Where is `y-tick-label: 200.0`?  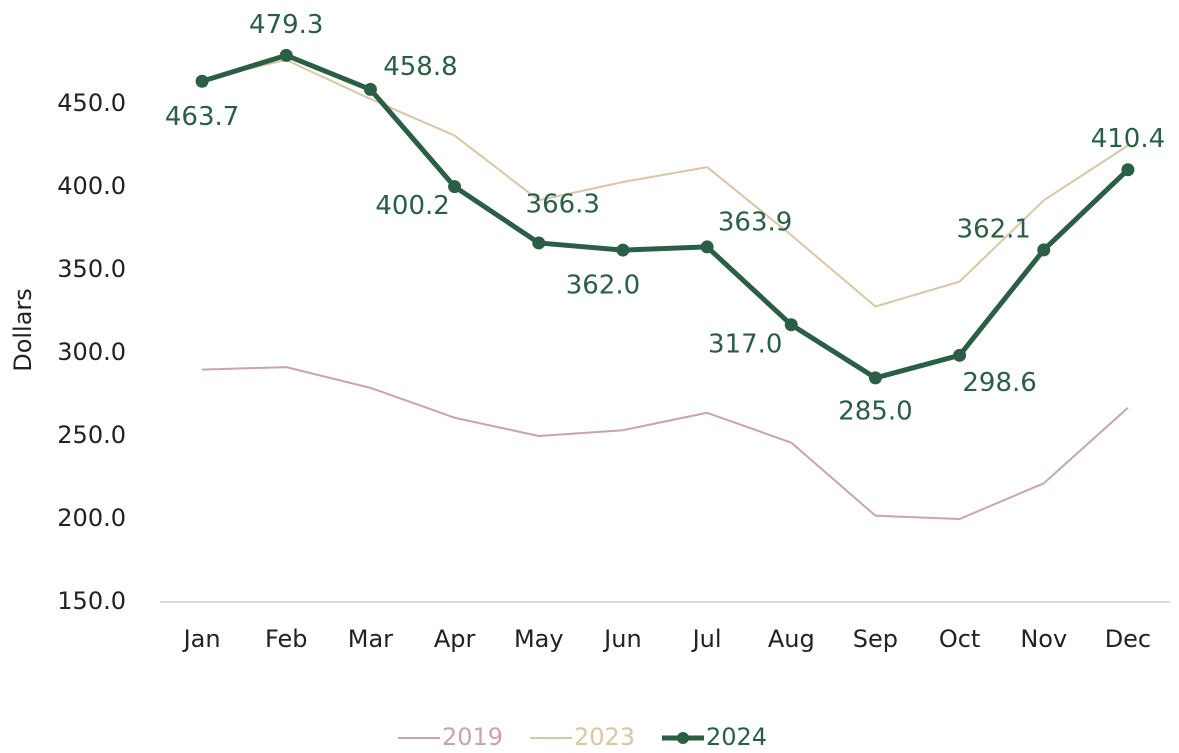
y-tick-label: 200.0 is located at coordinates (91, 518).